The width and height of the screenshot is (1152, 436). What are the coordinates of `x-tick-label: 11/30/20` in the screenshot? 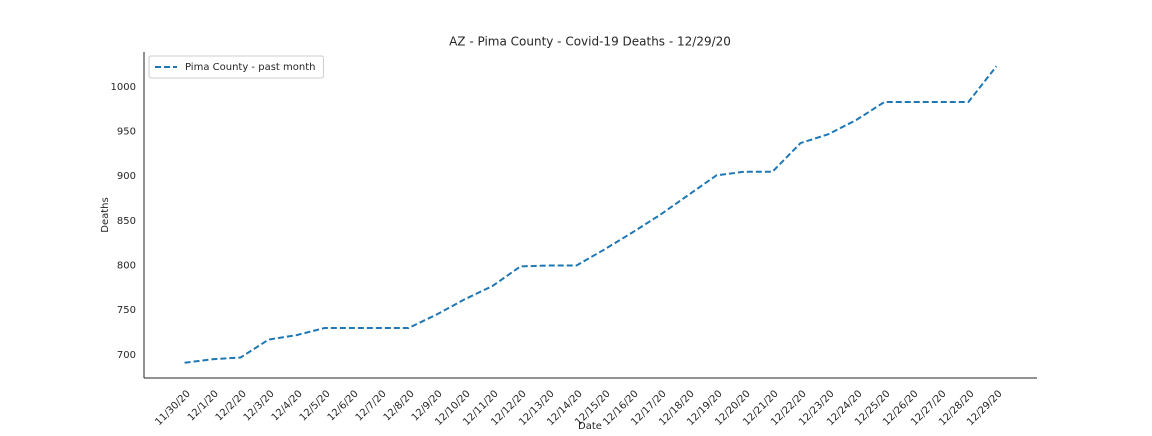 It's located at (173, 408).